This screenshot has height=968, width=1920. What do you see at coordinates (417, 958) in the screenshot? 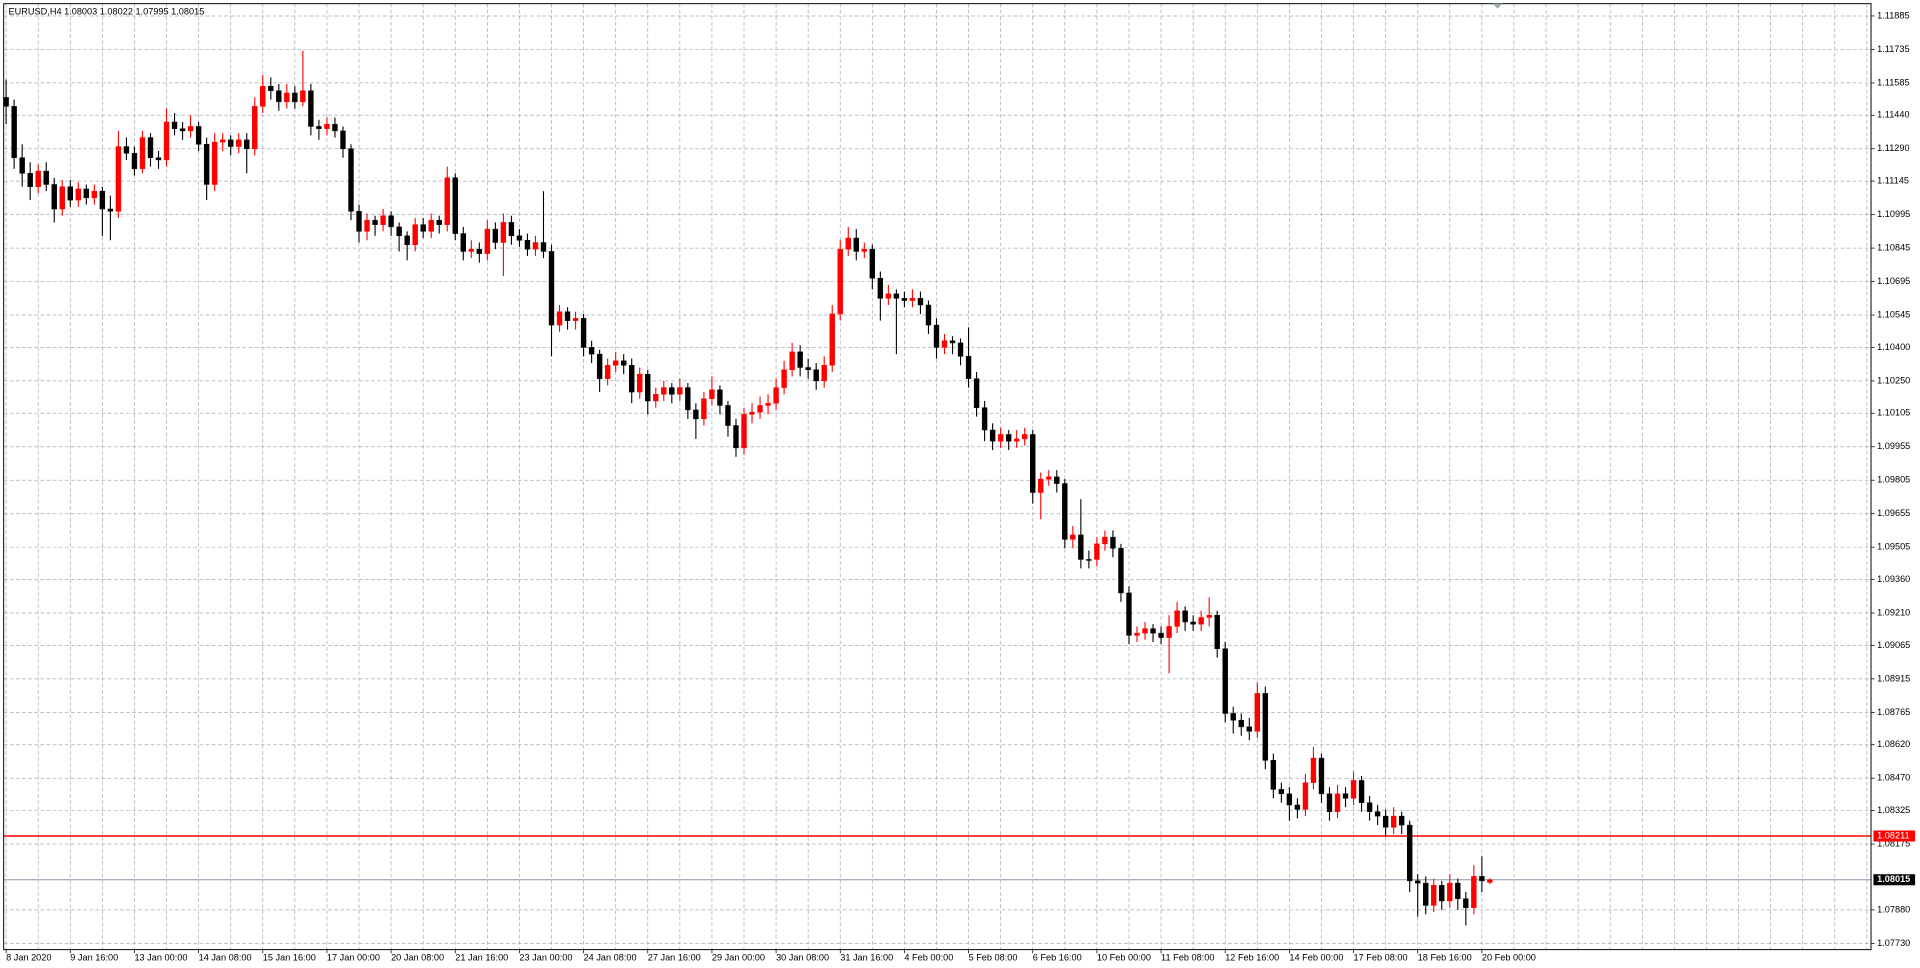
I see `x-tick-label: 20 Jan 08:00` at bounding box center [417, 958].